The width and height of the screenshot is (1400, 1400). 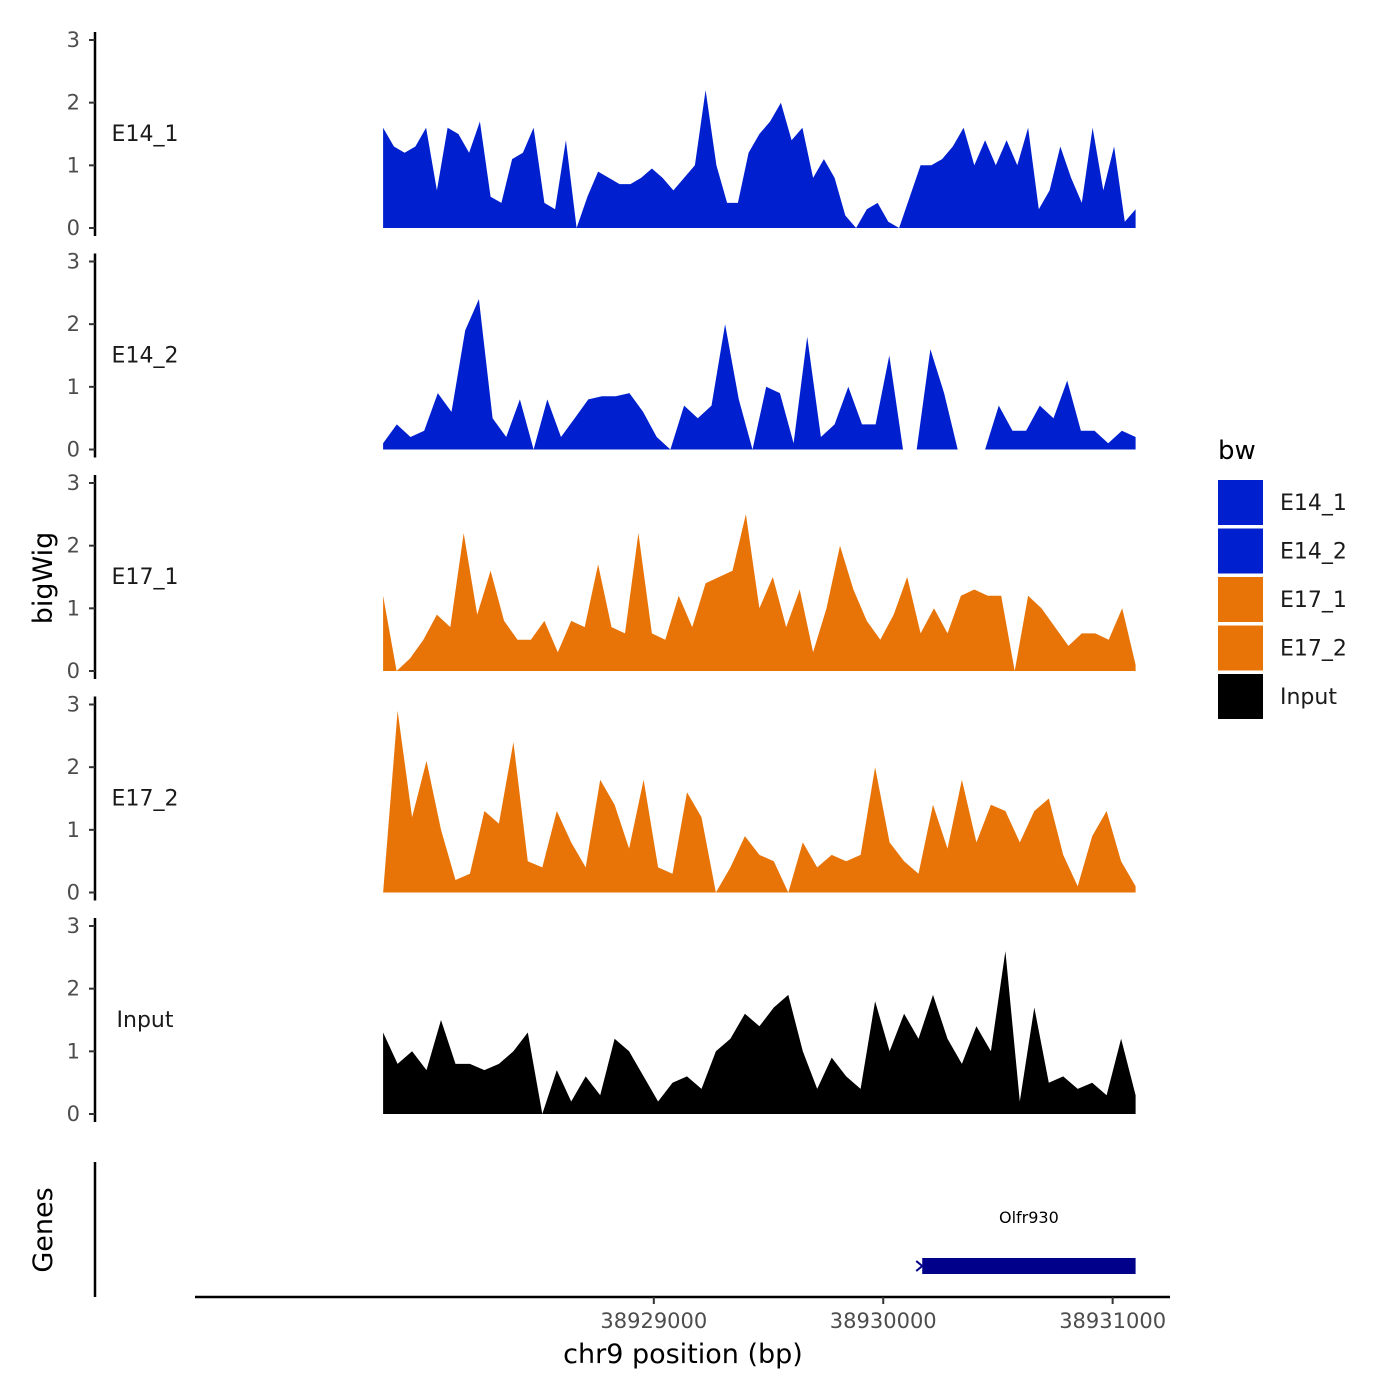 What do you see at coordinates (43, 578) in the screenshot?
I see `y-axis-title: bigWig` at bounding box center [43, 578].